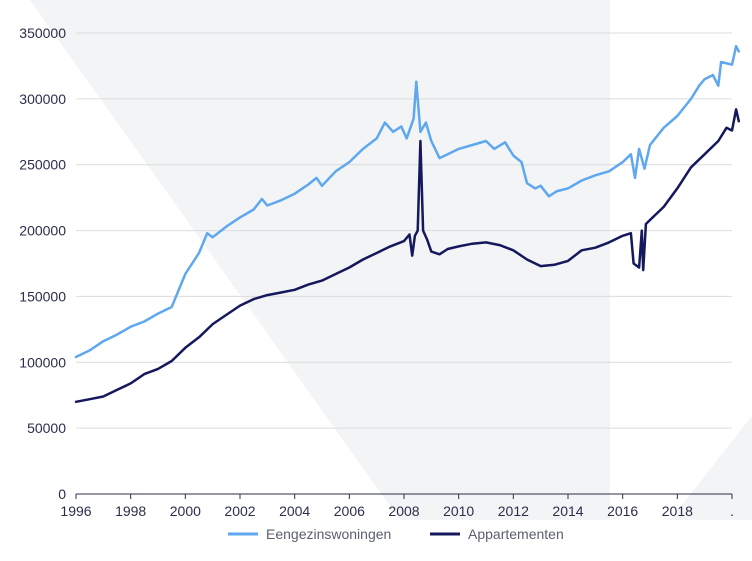 The image size is (752, 561). What do you see at coordinates (42, 33) in the screenshot?
I see `y-tick-label: 350000` at bounding box center [42, 33].